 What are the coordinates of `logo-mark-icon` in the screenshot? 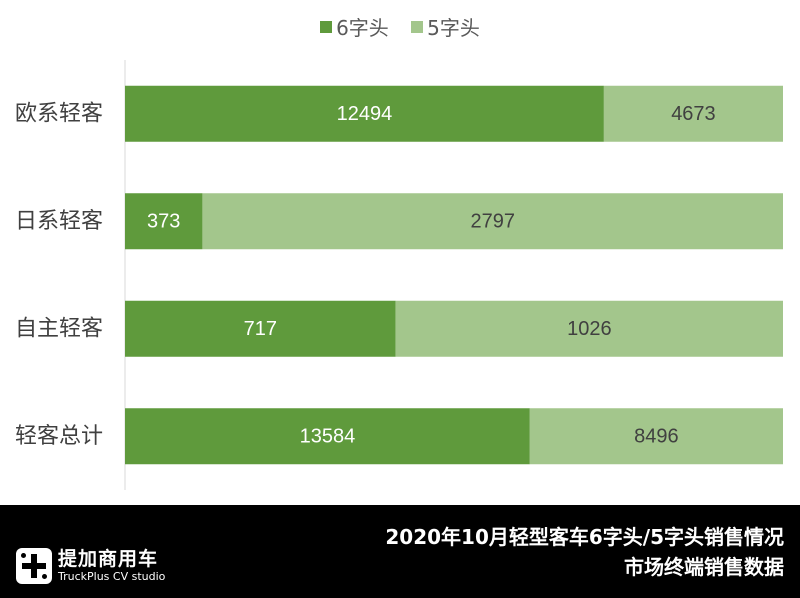 It's located at (34, 566).